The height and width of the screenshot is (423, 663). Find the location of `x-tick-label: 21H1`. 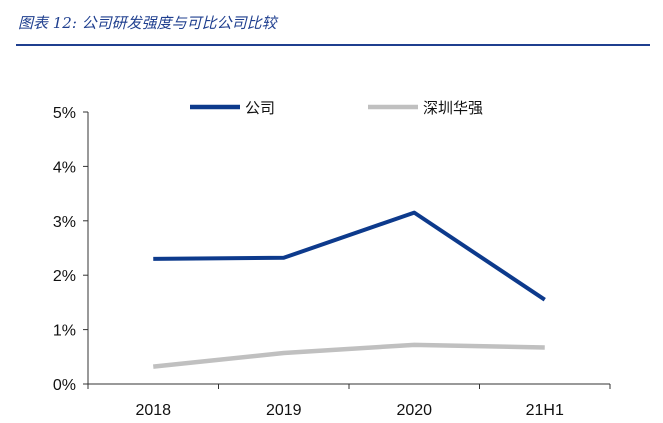

x-tick-label: 21H1 is located at coordinates (545, 410).